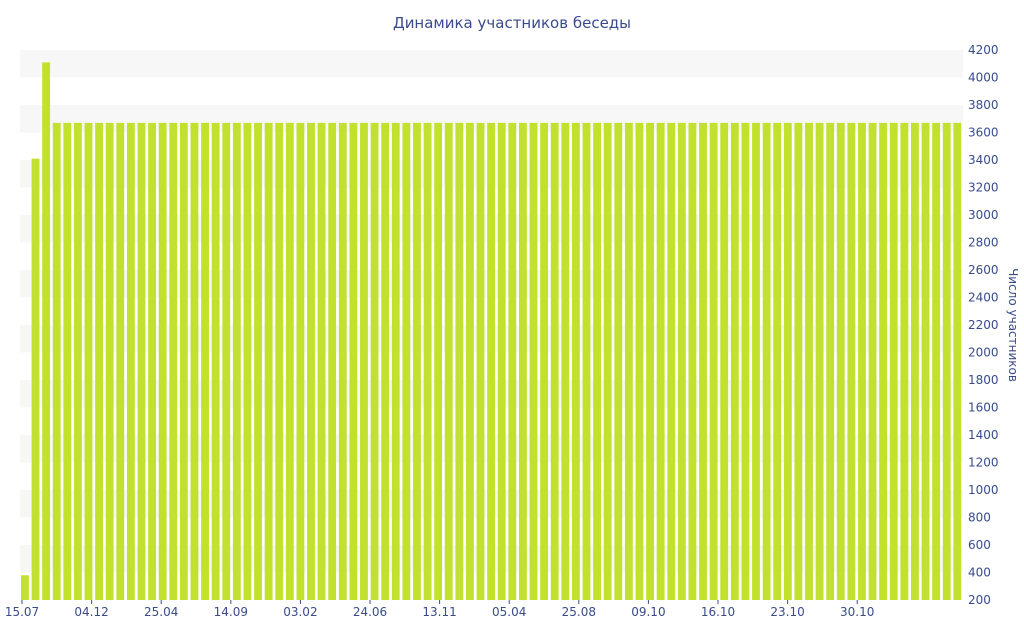 Image resolution: width=1024 pixels, height=640 pixels. Describe the element at coordinates (491, 64) in the screenshot. I see `grid-band` at that location.